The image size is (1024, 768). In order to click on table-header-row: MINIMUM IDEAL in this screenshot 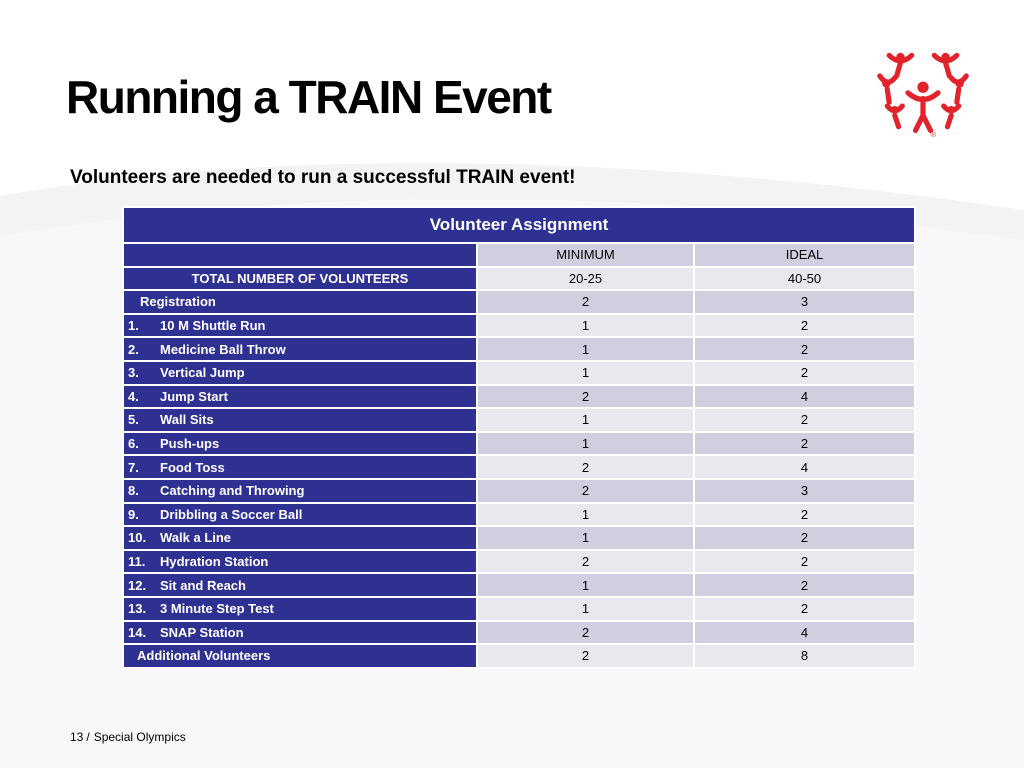, I will do `click(519, 255)`.